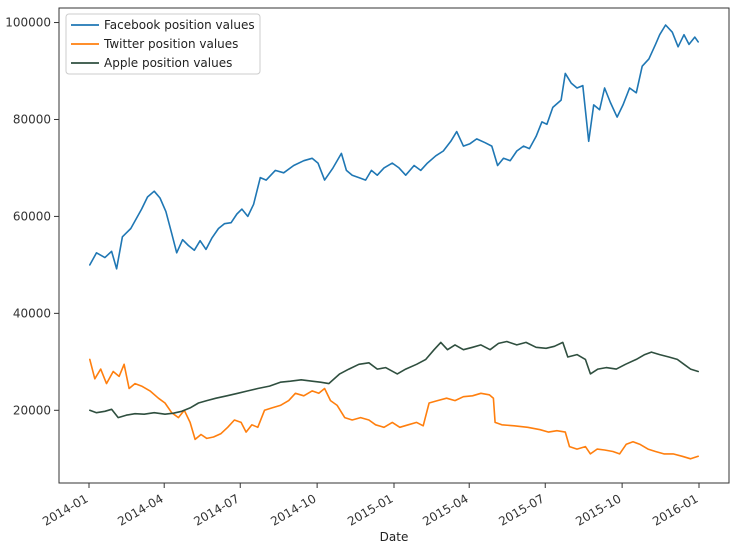 The height and width of the screenshot is (551, 742). I want to click on x-axis-label: Date, so click(394, 537).